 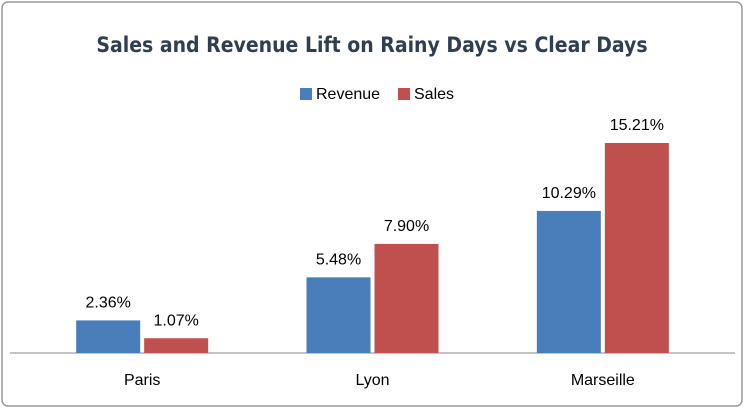 I want to click on x-tick-label: Paris, so click(x=142, y=380).